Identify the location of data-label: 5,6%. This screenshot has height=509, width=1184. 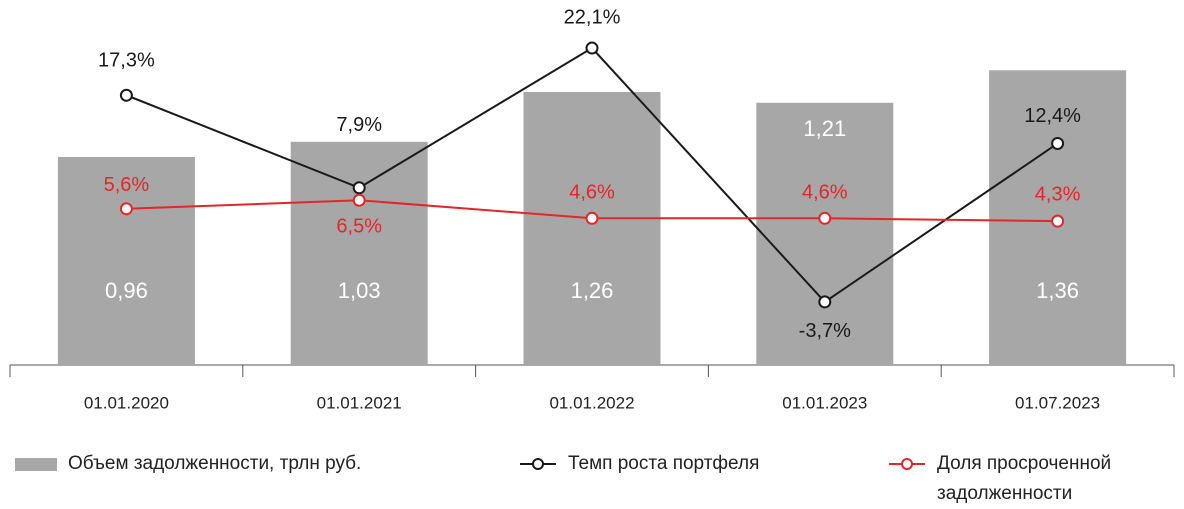
(127, 185).